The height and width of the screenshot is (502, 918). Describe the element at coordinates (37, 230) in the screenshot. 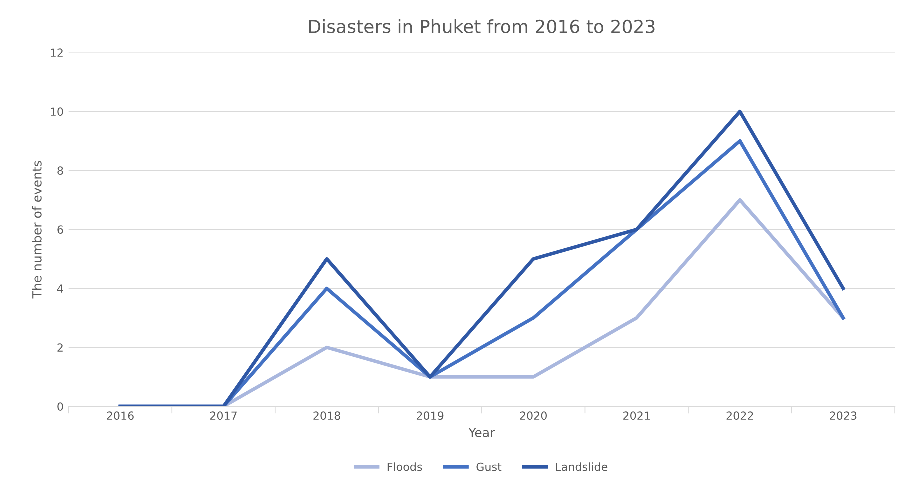

I see `y-axis-title: The number of events` at that location.